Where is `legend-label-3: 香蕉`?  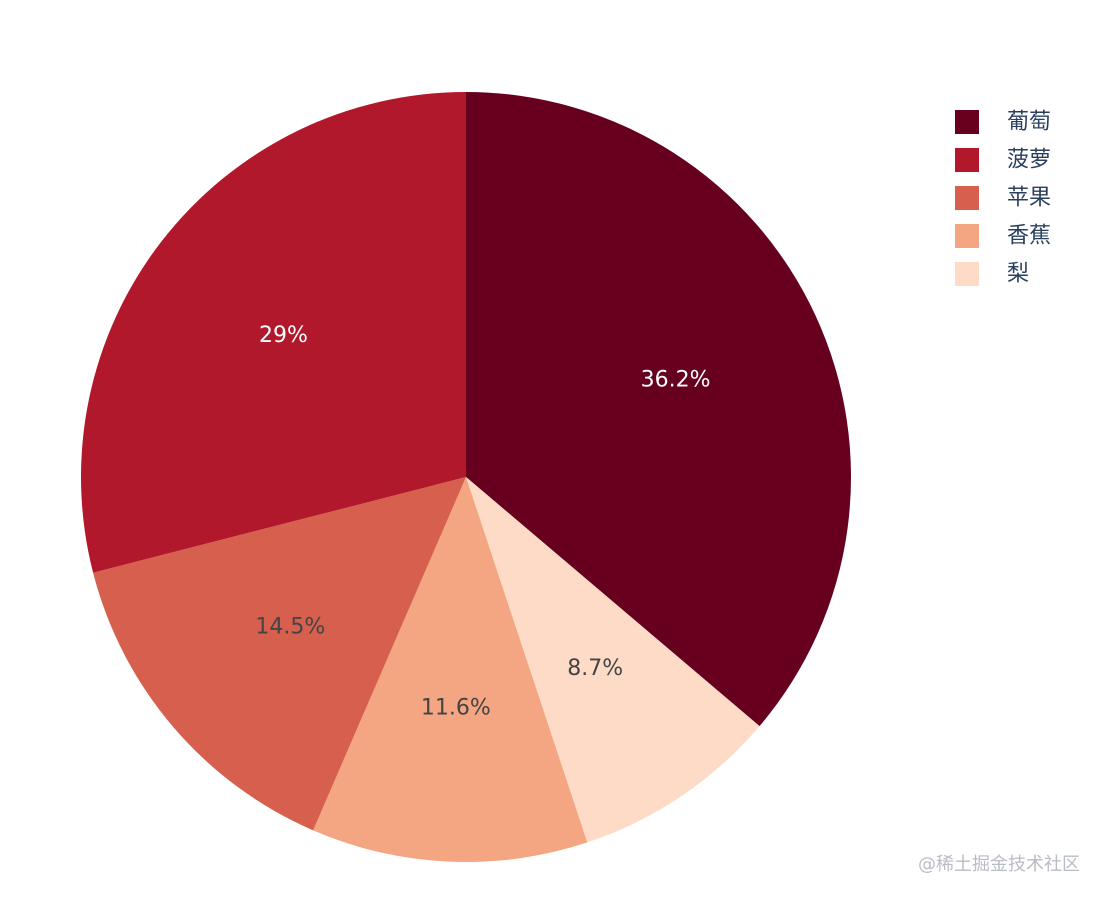
legend-label-3: 香蕉 is located at coordinates (1029, 236).